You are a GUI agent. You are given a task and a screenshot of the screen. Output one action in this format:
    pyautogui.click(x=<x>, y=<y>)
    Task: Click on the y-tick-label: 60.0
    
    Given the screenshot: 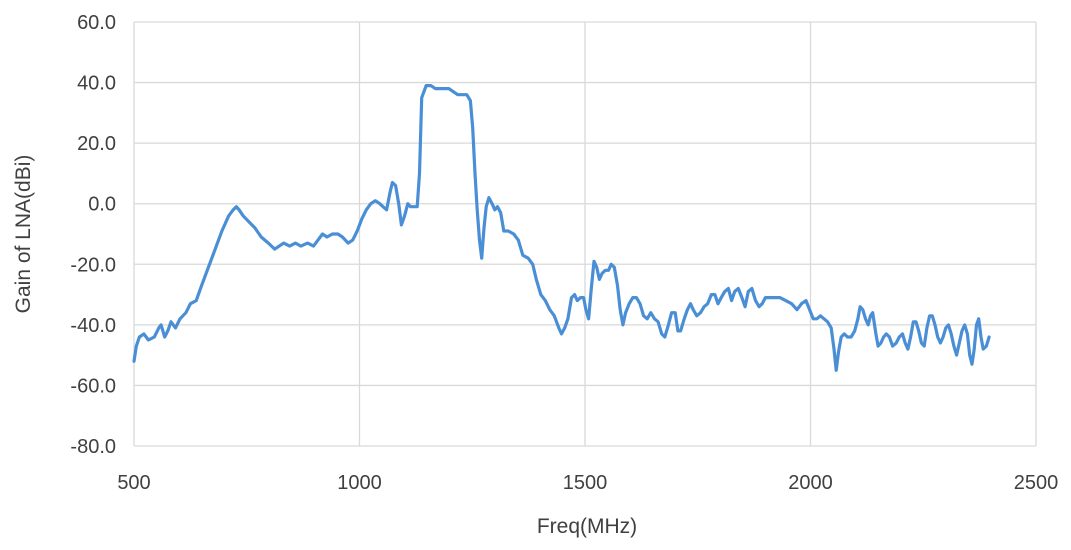 What is the action you would take?
    pyautogui.click(x=96, y=23)
    